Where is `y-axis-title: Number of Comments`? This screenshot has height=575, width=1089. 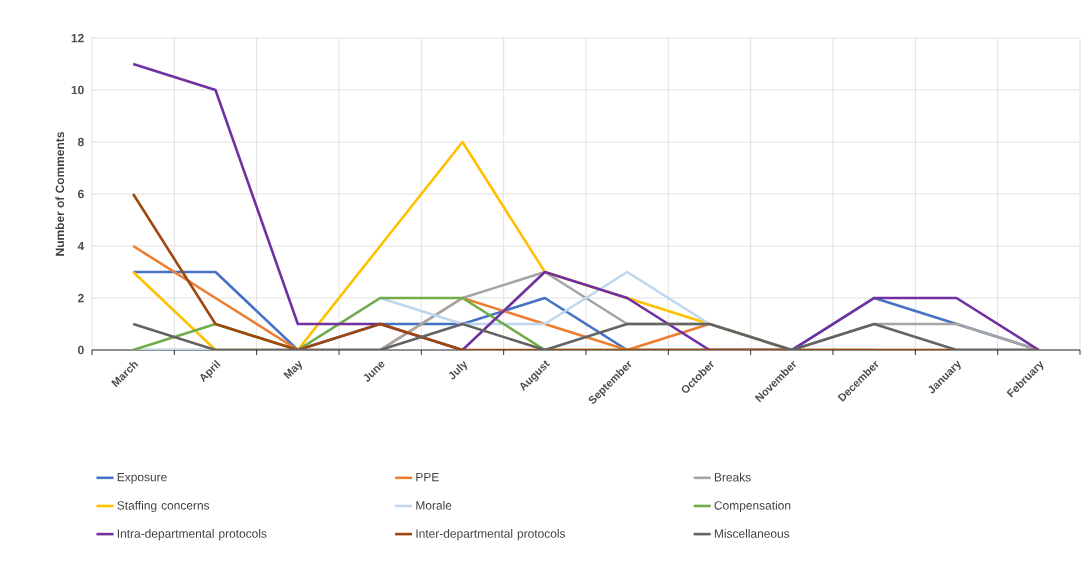 y-axis-title: Number of Comments is located at coordinates (60, 194).